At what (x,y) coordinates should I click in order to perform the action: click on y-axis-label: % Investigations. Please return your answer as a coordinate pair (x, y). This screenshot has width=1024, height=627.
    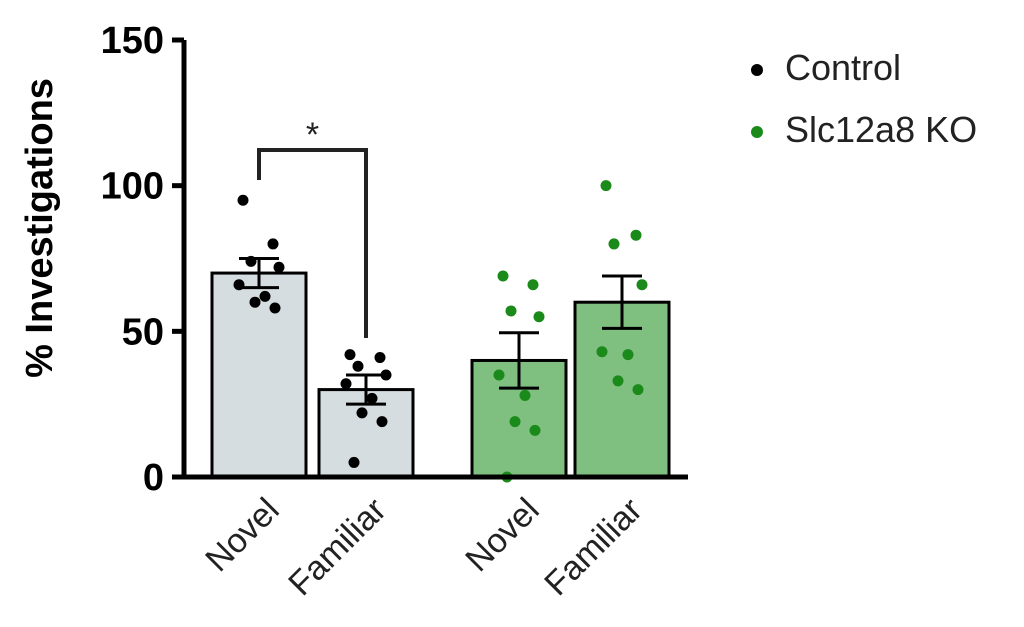
    Looking at the image, I should click on (40, 228).